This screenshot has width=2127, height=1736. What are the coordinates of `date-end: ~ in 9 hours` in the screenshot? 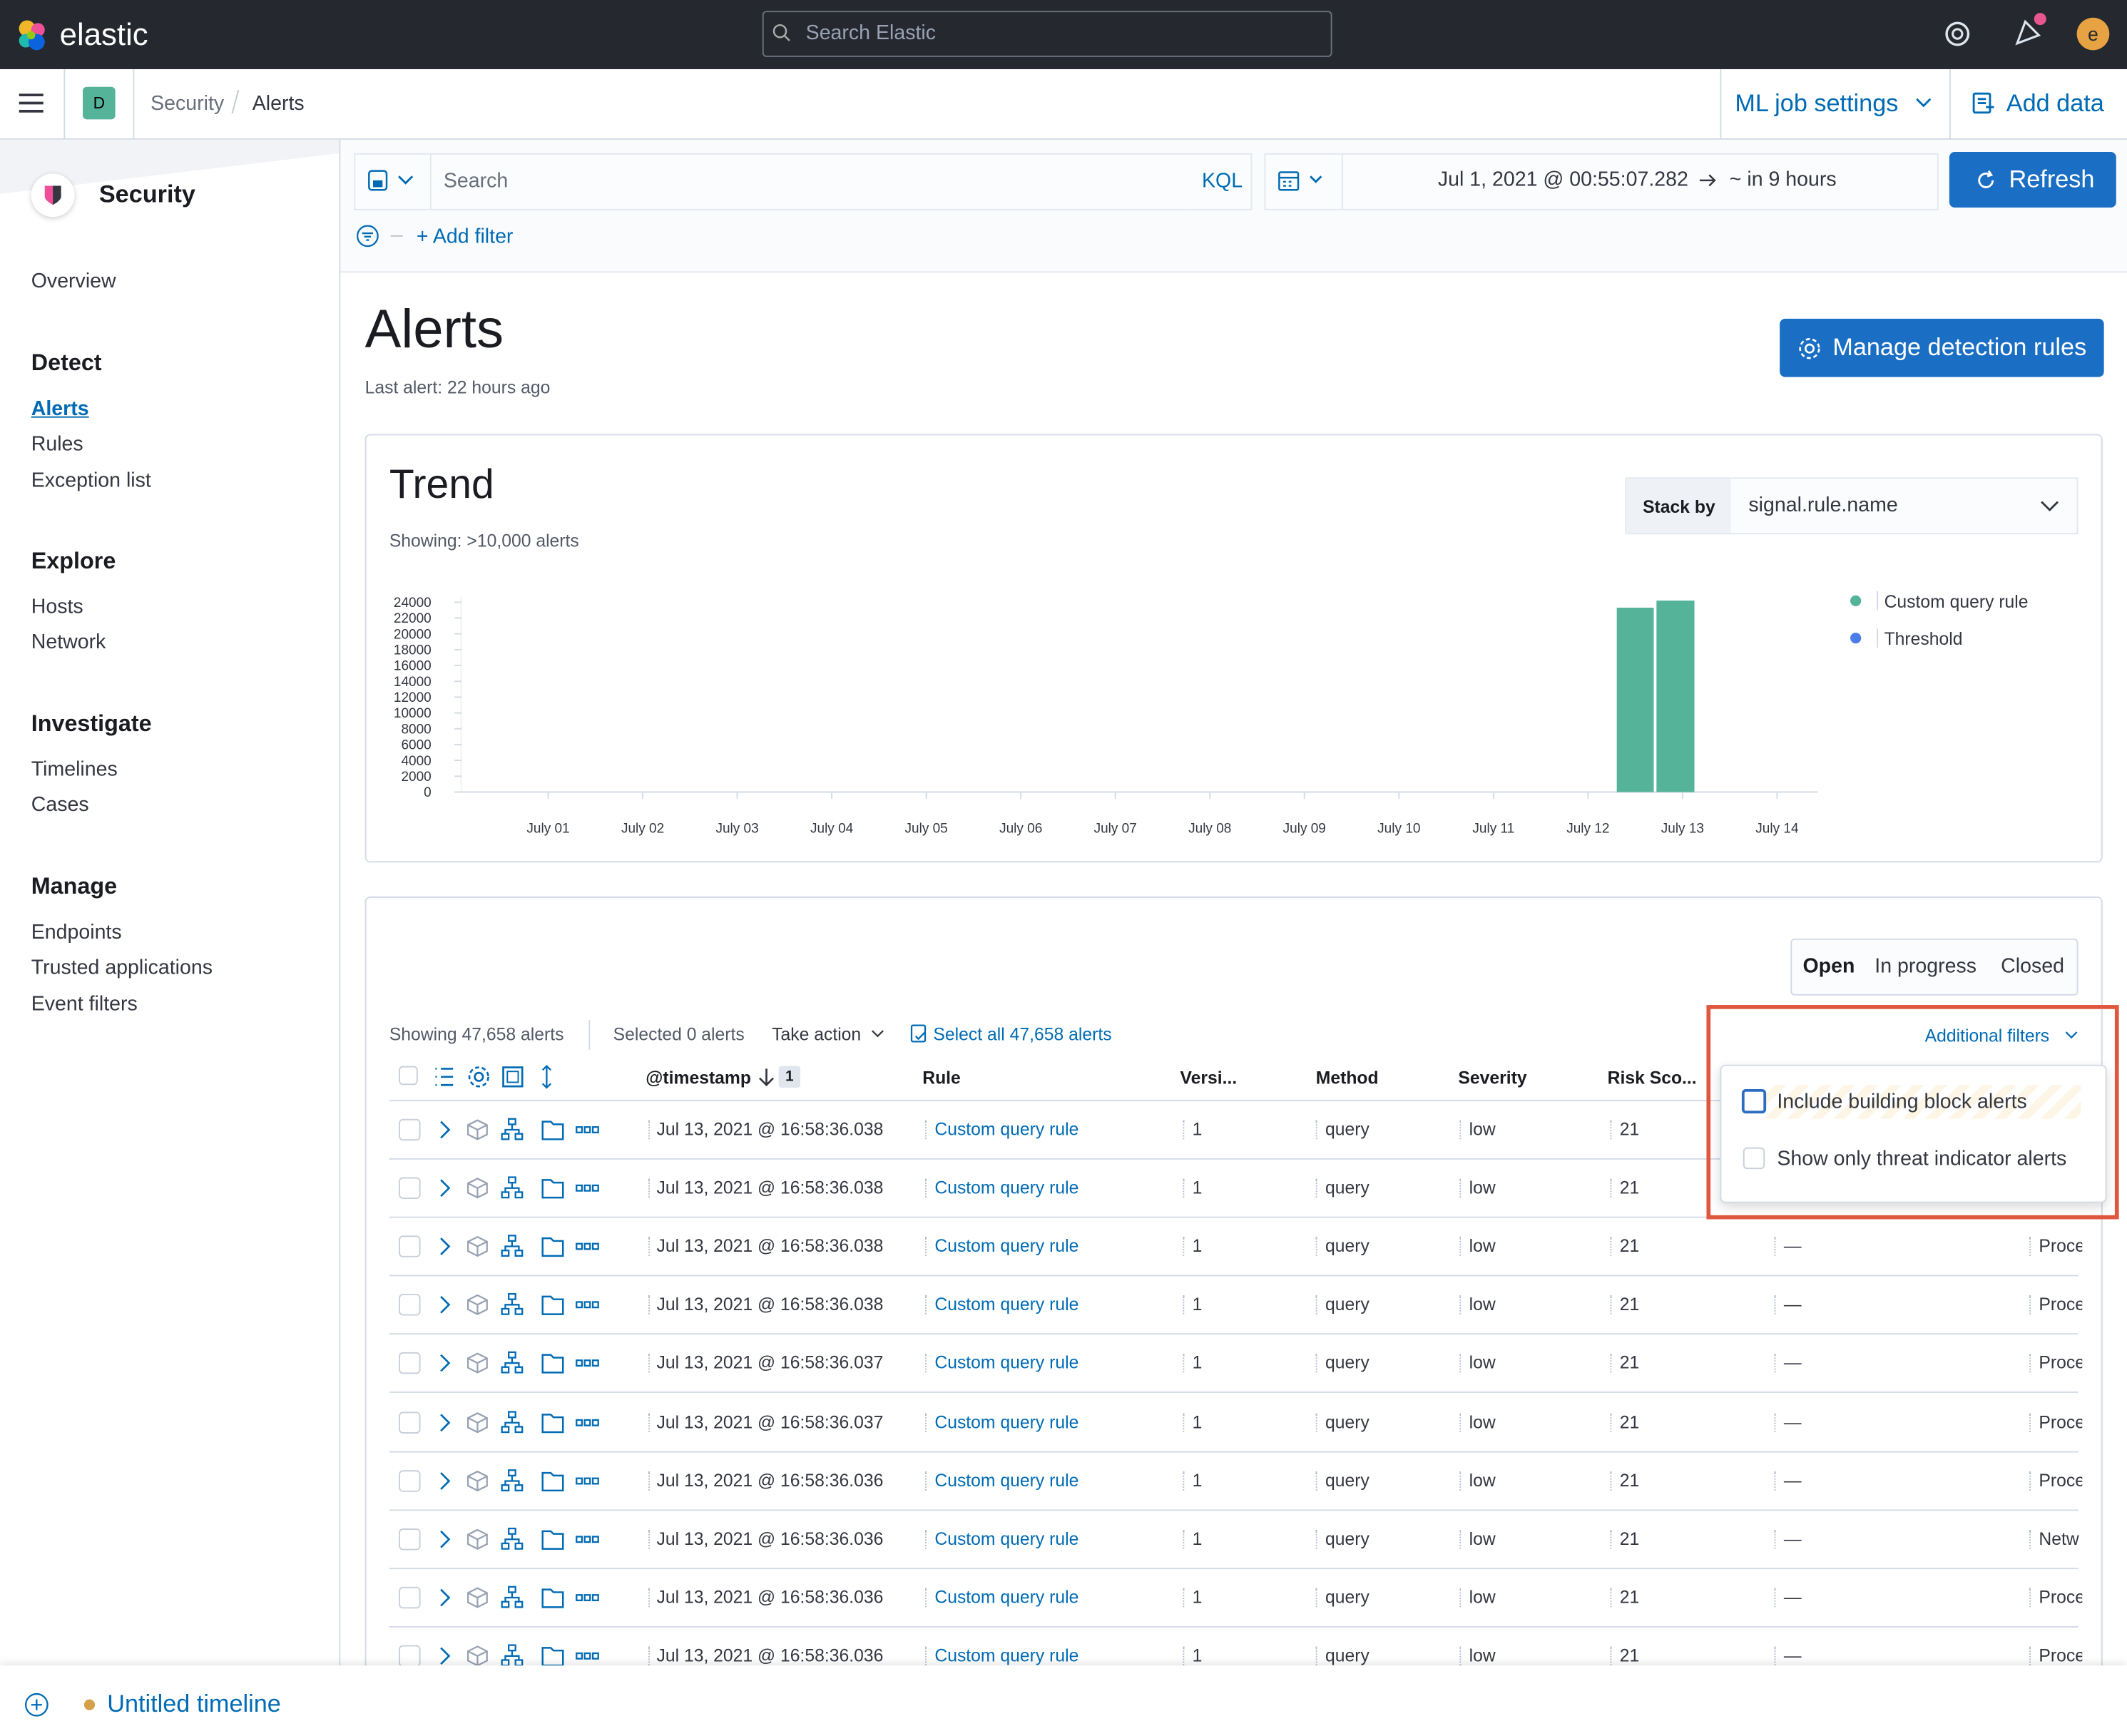 It's located at (1783, 180).